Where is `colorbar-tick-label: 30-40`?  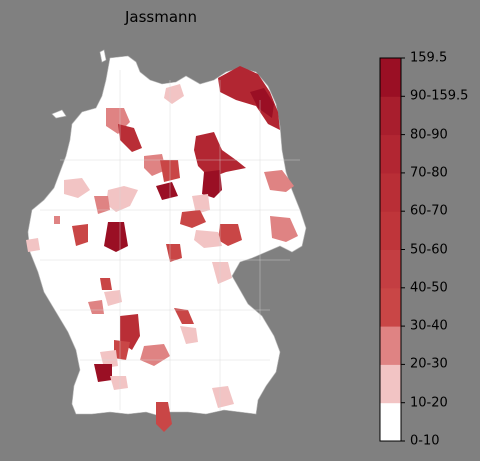 colorbar-tick-label: 30-40 is located at coordinates (429, 326).